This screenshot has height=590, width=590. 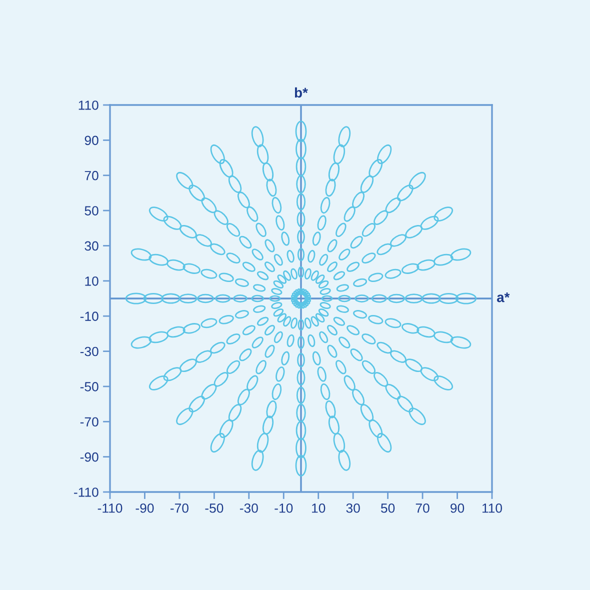 What do you see at coordinates (89, 387) in the screenshot?
I see `y-tick-label: -50` at bounding box center [89, 387].